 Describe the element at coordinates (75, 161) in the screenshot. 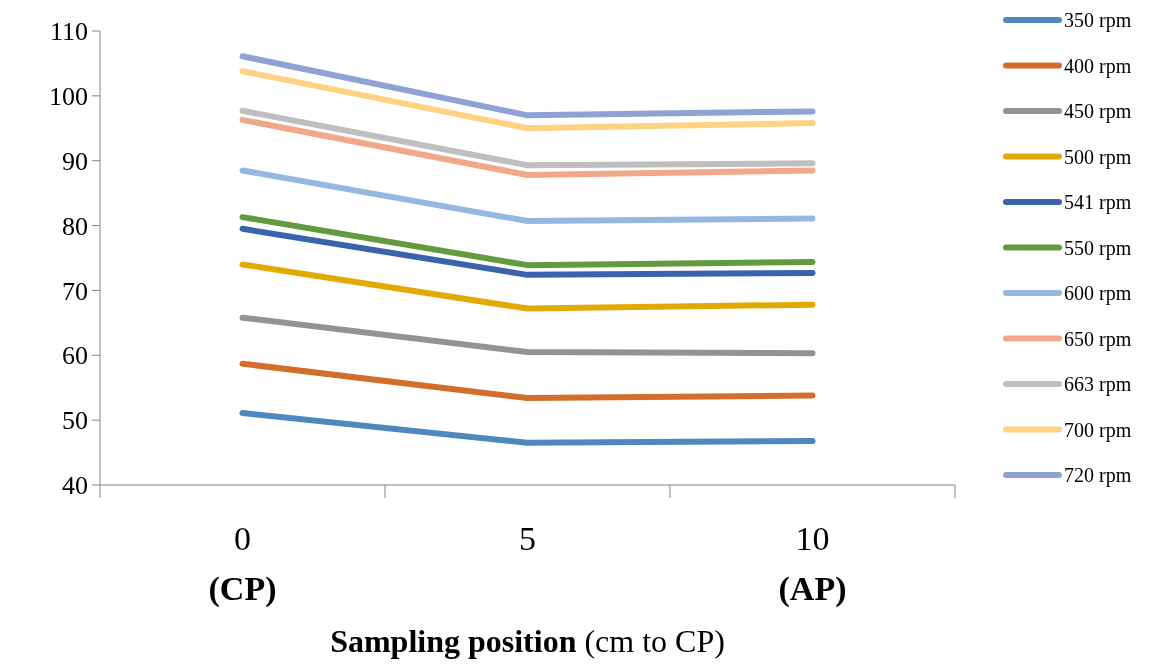

I see `y-tick-label: 90` at that location.